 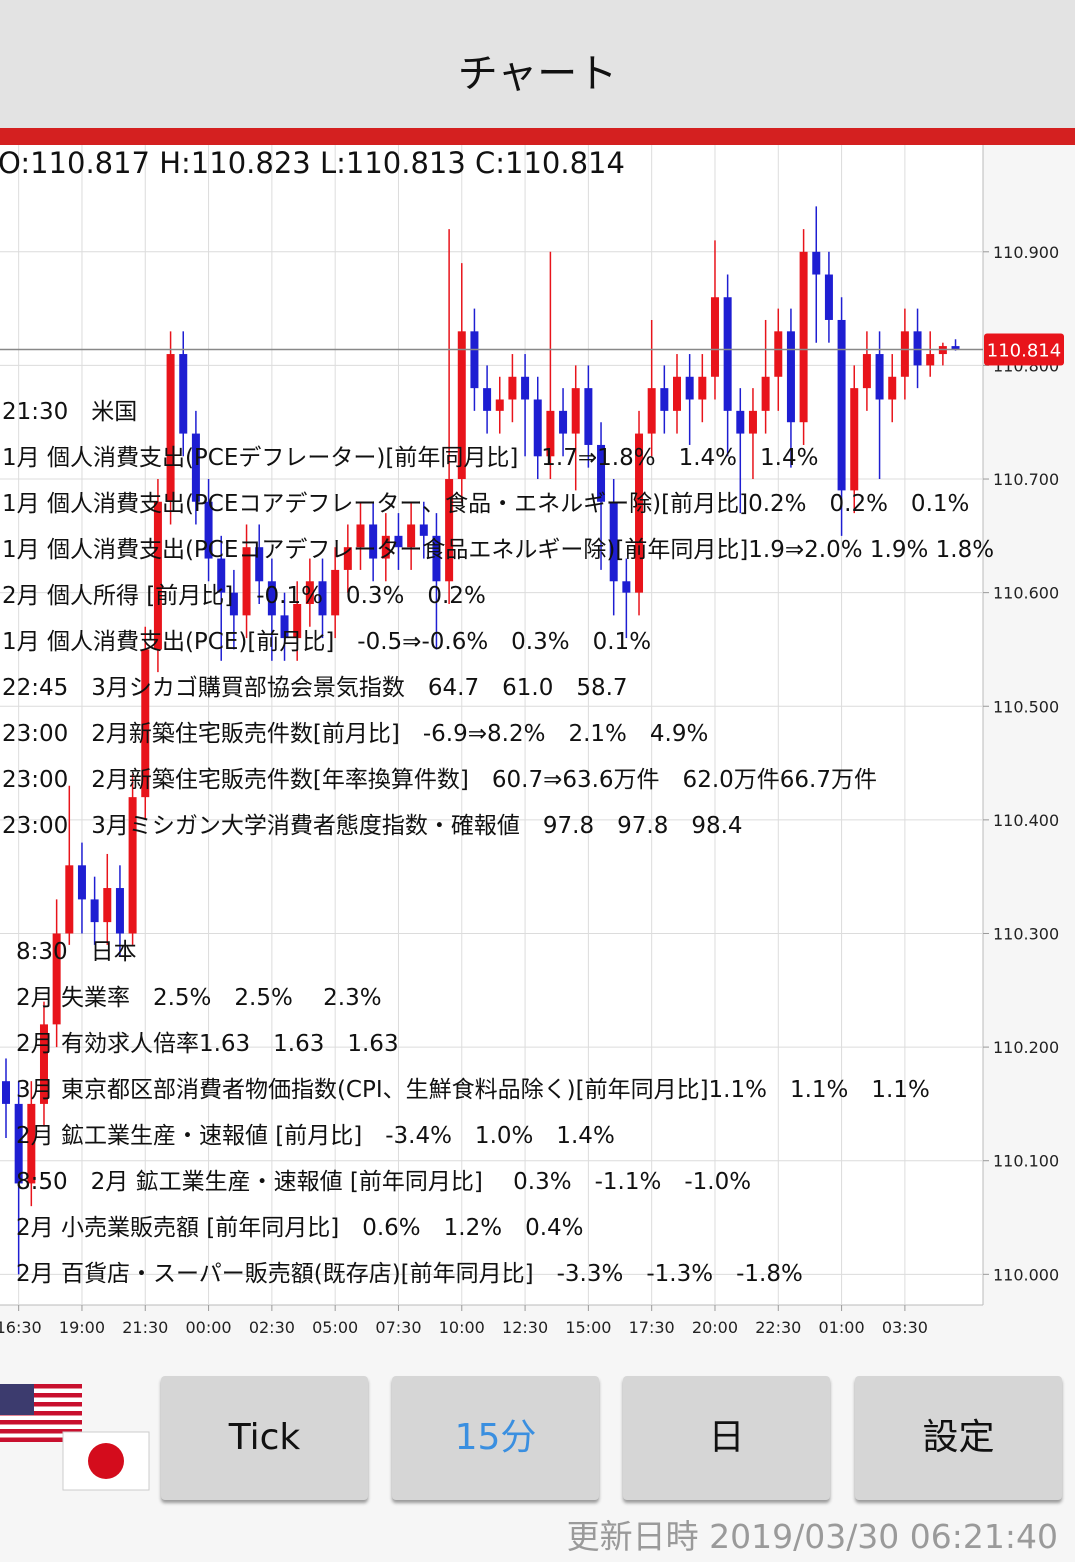 What do you see at coordinates (1026, 252) in the screenshot?
I see `y-tick-label: 110.900` at bounding box center [1026, 252].